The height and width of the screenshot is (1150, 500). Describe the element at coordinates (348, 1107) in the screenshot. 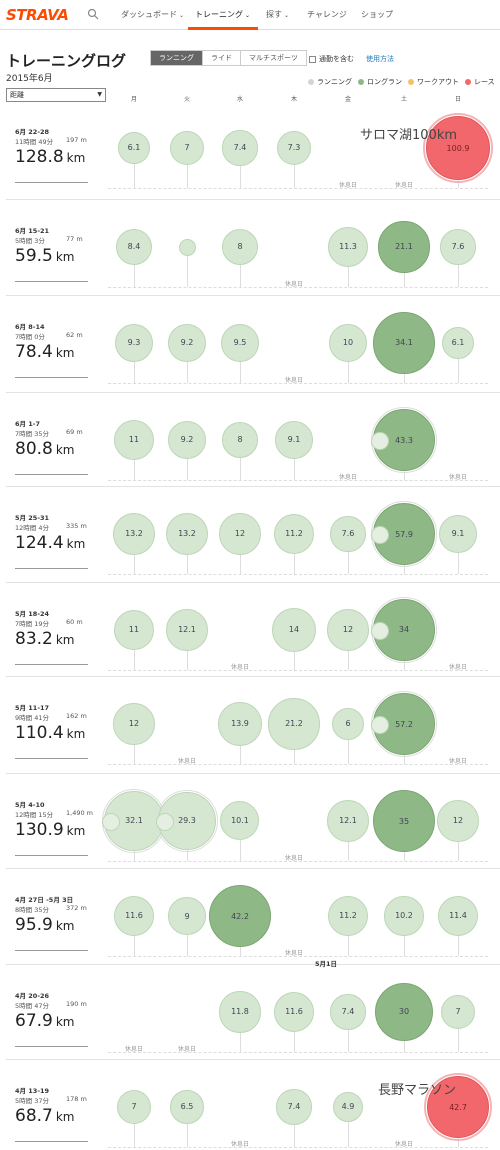

I see `activity-bubble: 4.9` at that location.